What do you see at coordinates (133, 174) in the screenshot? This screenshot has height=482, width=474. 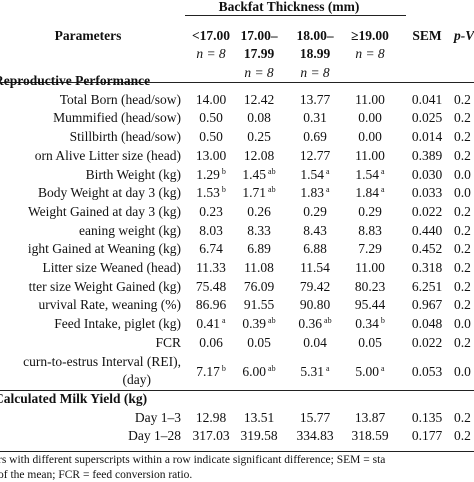 I see `row-label: Birth Weight (kg)` at bounding box center [133, 174].